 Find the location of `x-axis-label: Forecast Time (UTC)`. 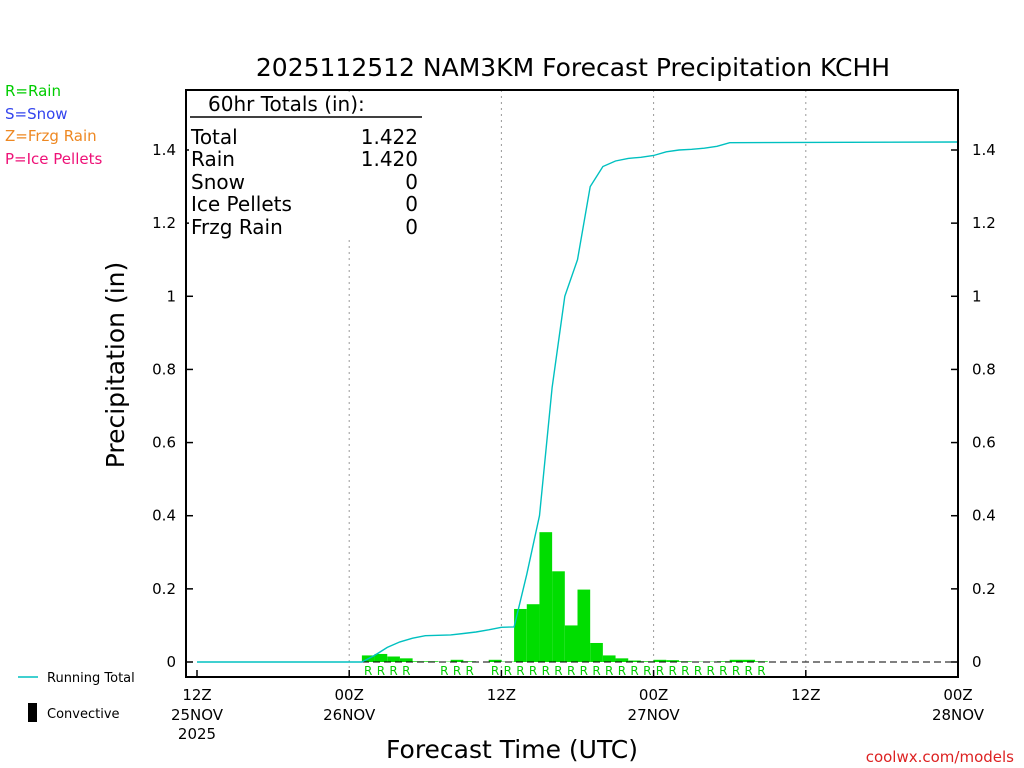

x-axis-label: Forecast Time (UTC) is located at coordinates (512, 749).